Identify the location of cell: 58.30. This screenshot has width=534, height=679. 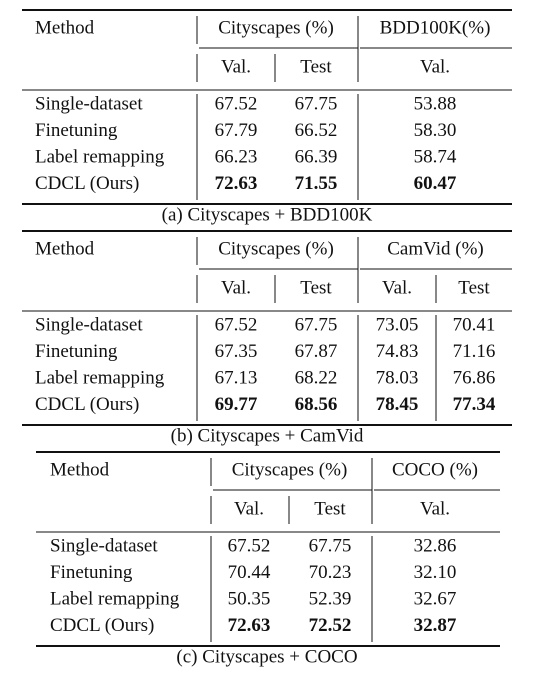
(435, 130).